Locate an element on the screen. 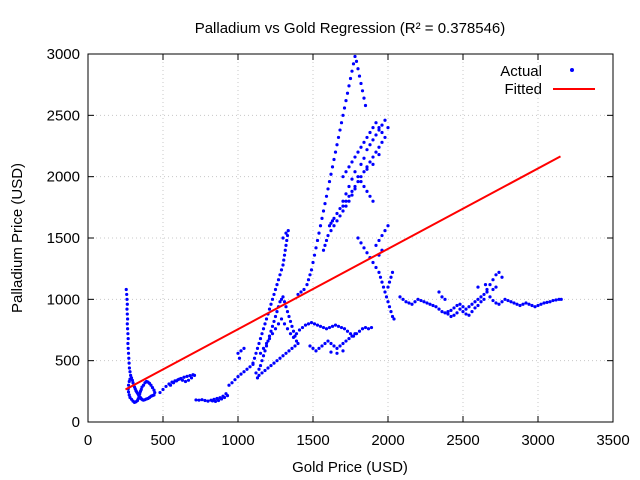  y-tick-label: 3000 is located at coordinates (63, 54).